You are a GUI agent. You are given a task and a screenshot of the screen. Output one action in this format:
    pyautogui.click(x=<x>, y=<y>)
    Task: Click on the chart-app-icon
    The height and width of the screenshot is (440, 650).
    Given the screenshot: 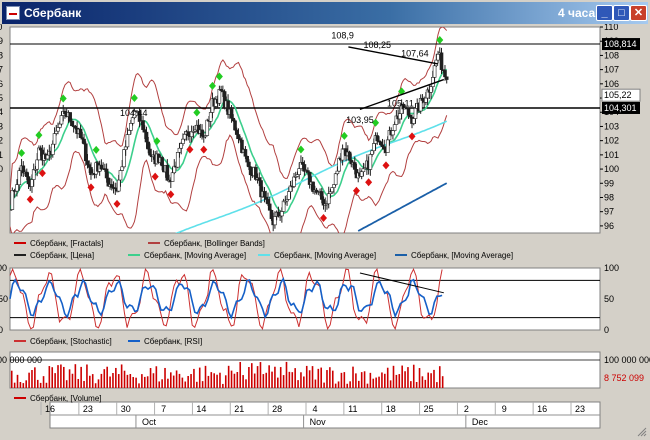 What is the action you would take?
    pyautogui.click(x=13, y=13)
    